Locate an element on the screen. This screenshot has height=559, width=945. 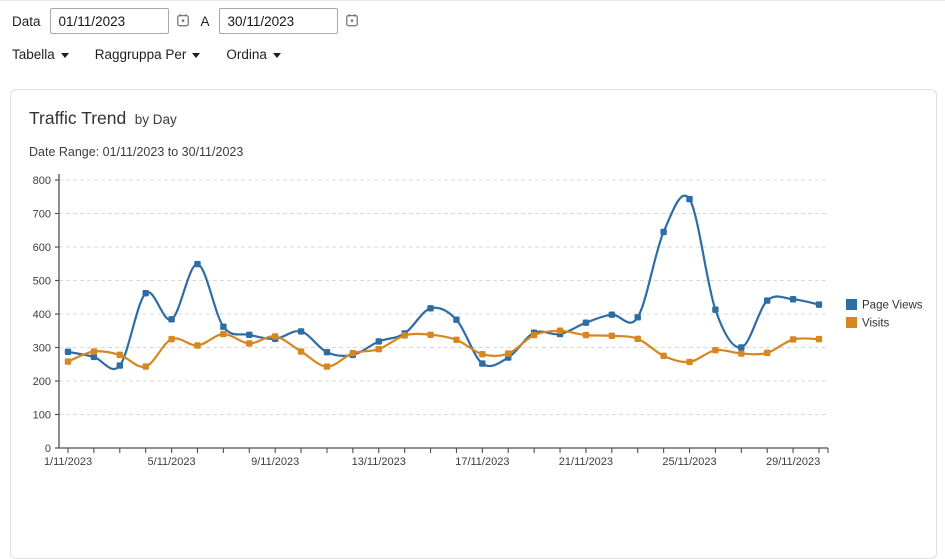
raggruppa-per-dropdown: Raggruppa Per is located at coordinates (148, 54).